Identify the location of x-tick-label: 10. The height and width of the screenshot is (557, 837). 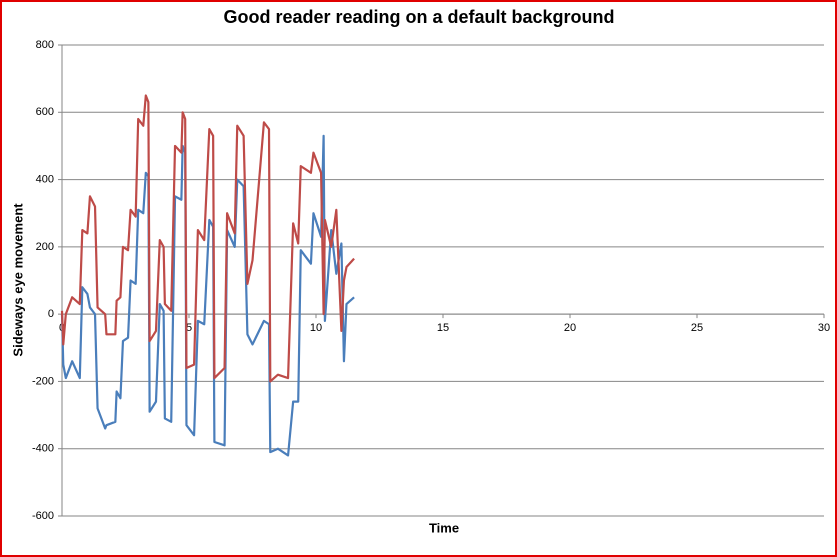
(316, 328).